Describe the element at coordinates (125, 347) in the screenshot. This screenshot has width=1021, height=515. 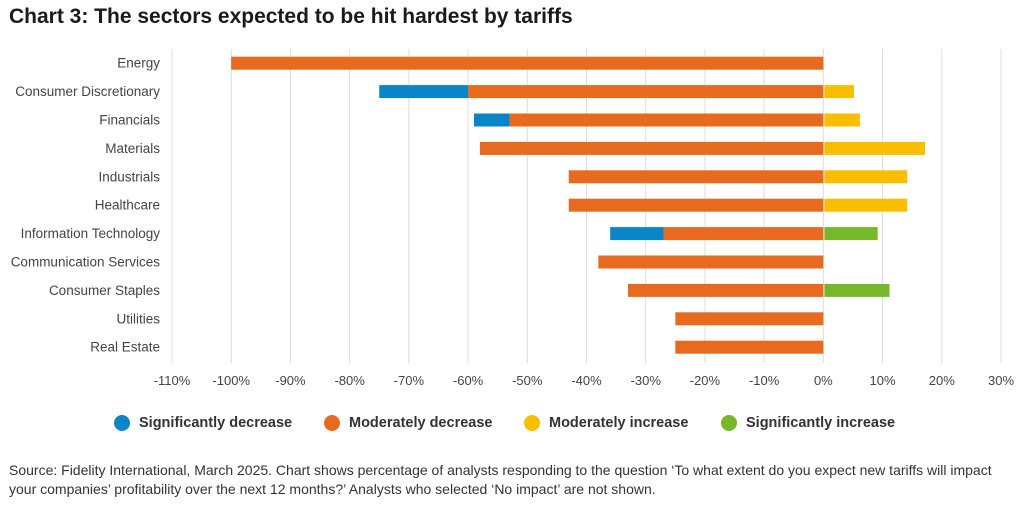
I see `category-label: Real Estate` at that location.